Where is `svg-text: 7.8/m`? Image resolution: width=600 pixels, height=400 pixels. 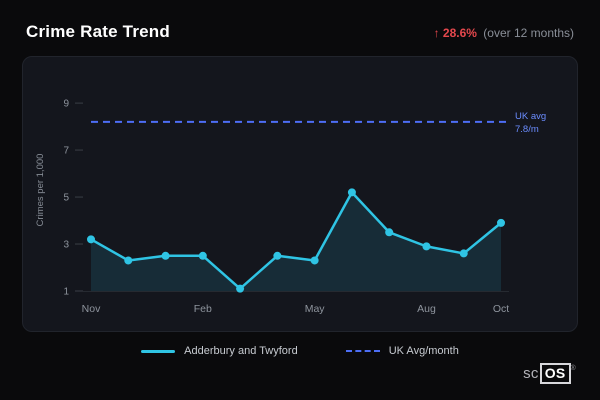 svg-text: 7.8/m is located at coordinates (527, 129).